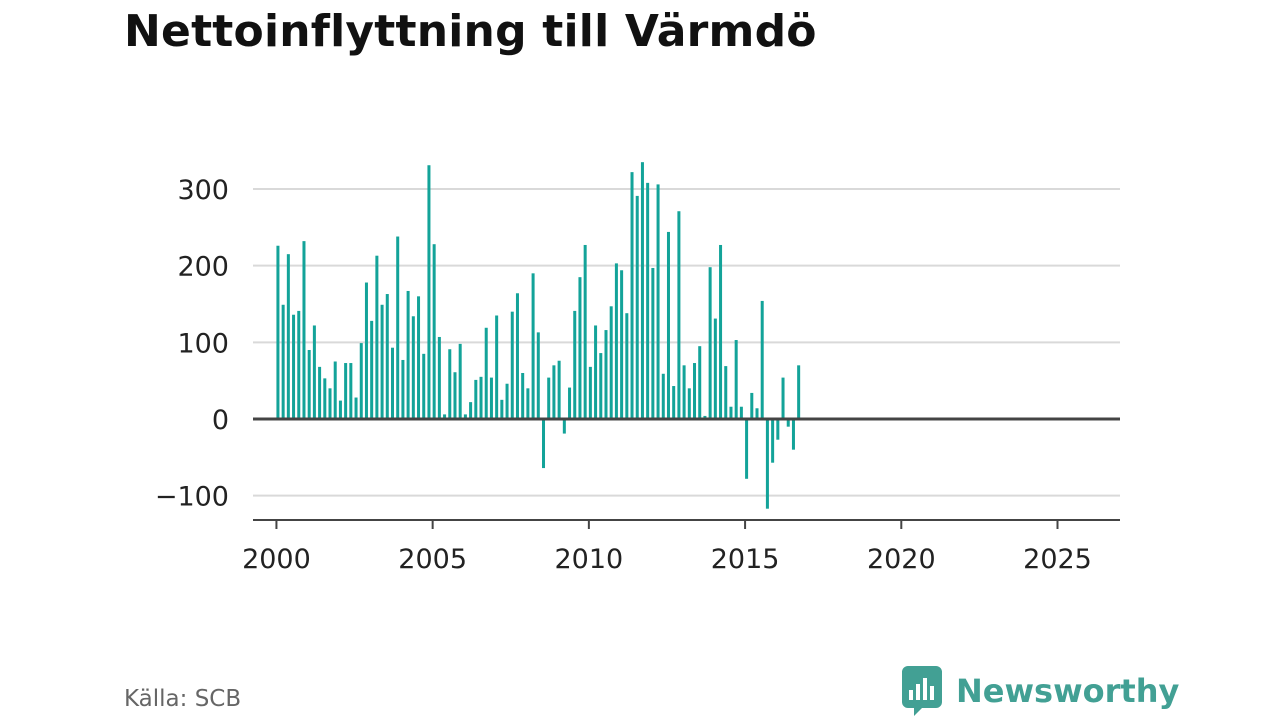  I want to click on x-tick-label-2015: 2015, so click(745, 559).